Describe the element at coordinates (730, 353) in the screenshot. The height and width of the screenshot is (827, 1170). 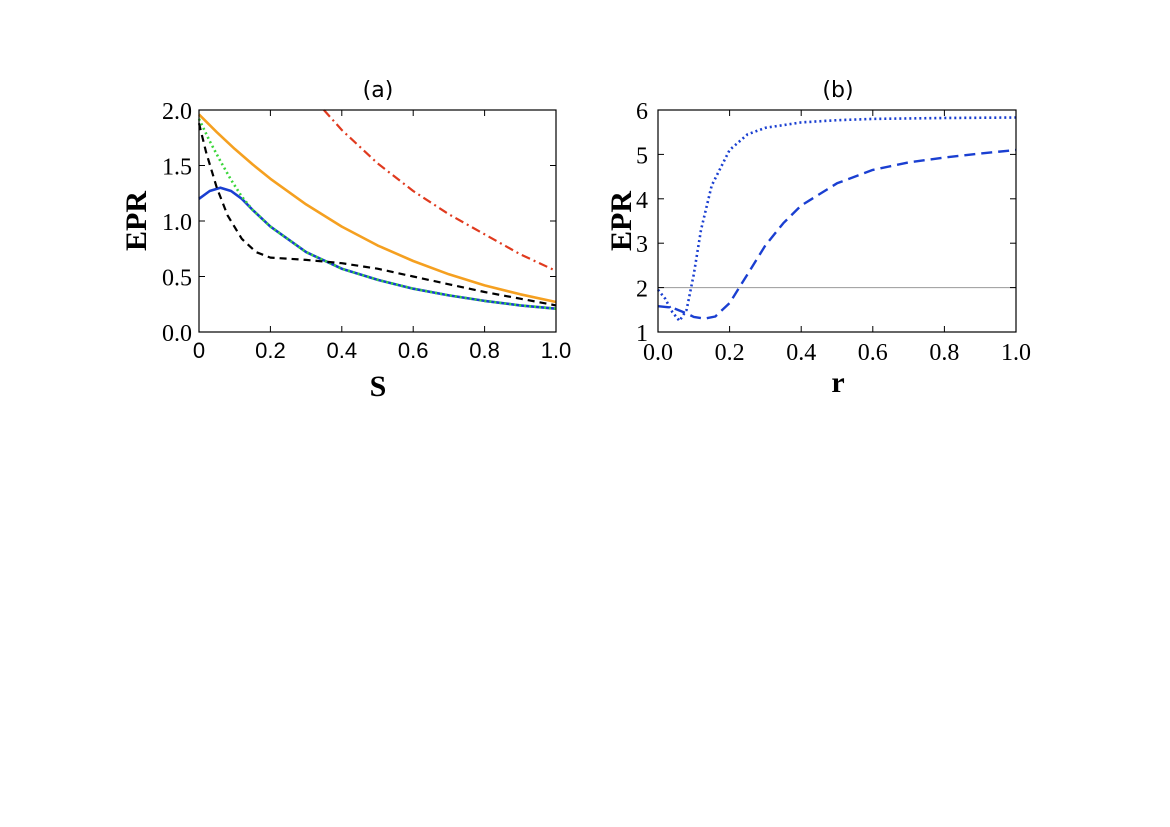
I see `panel-b-x-tick-label: 0.2` at that location.